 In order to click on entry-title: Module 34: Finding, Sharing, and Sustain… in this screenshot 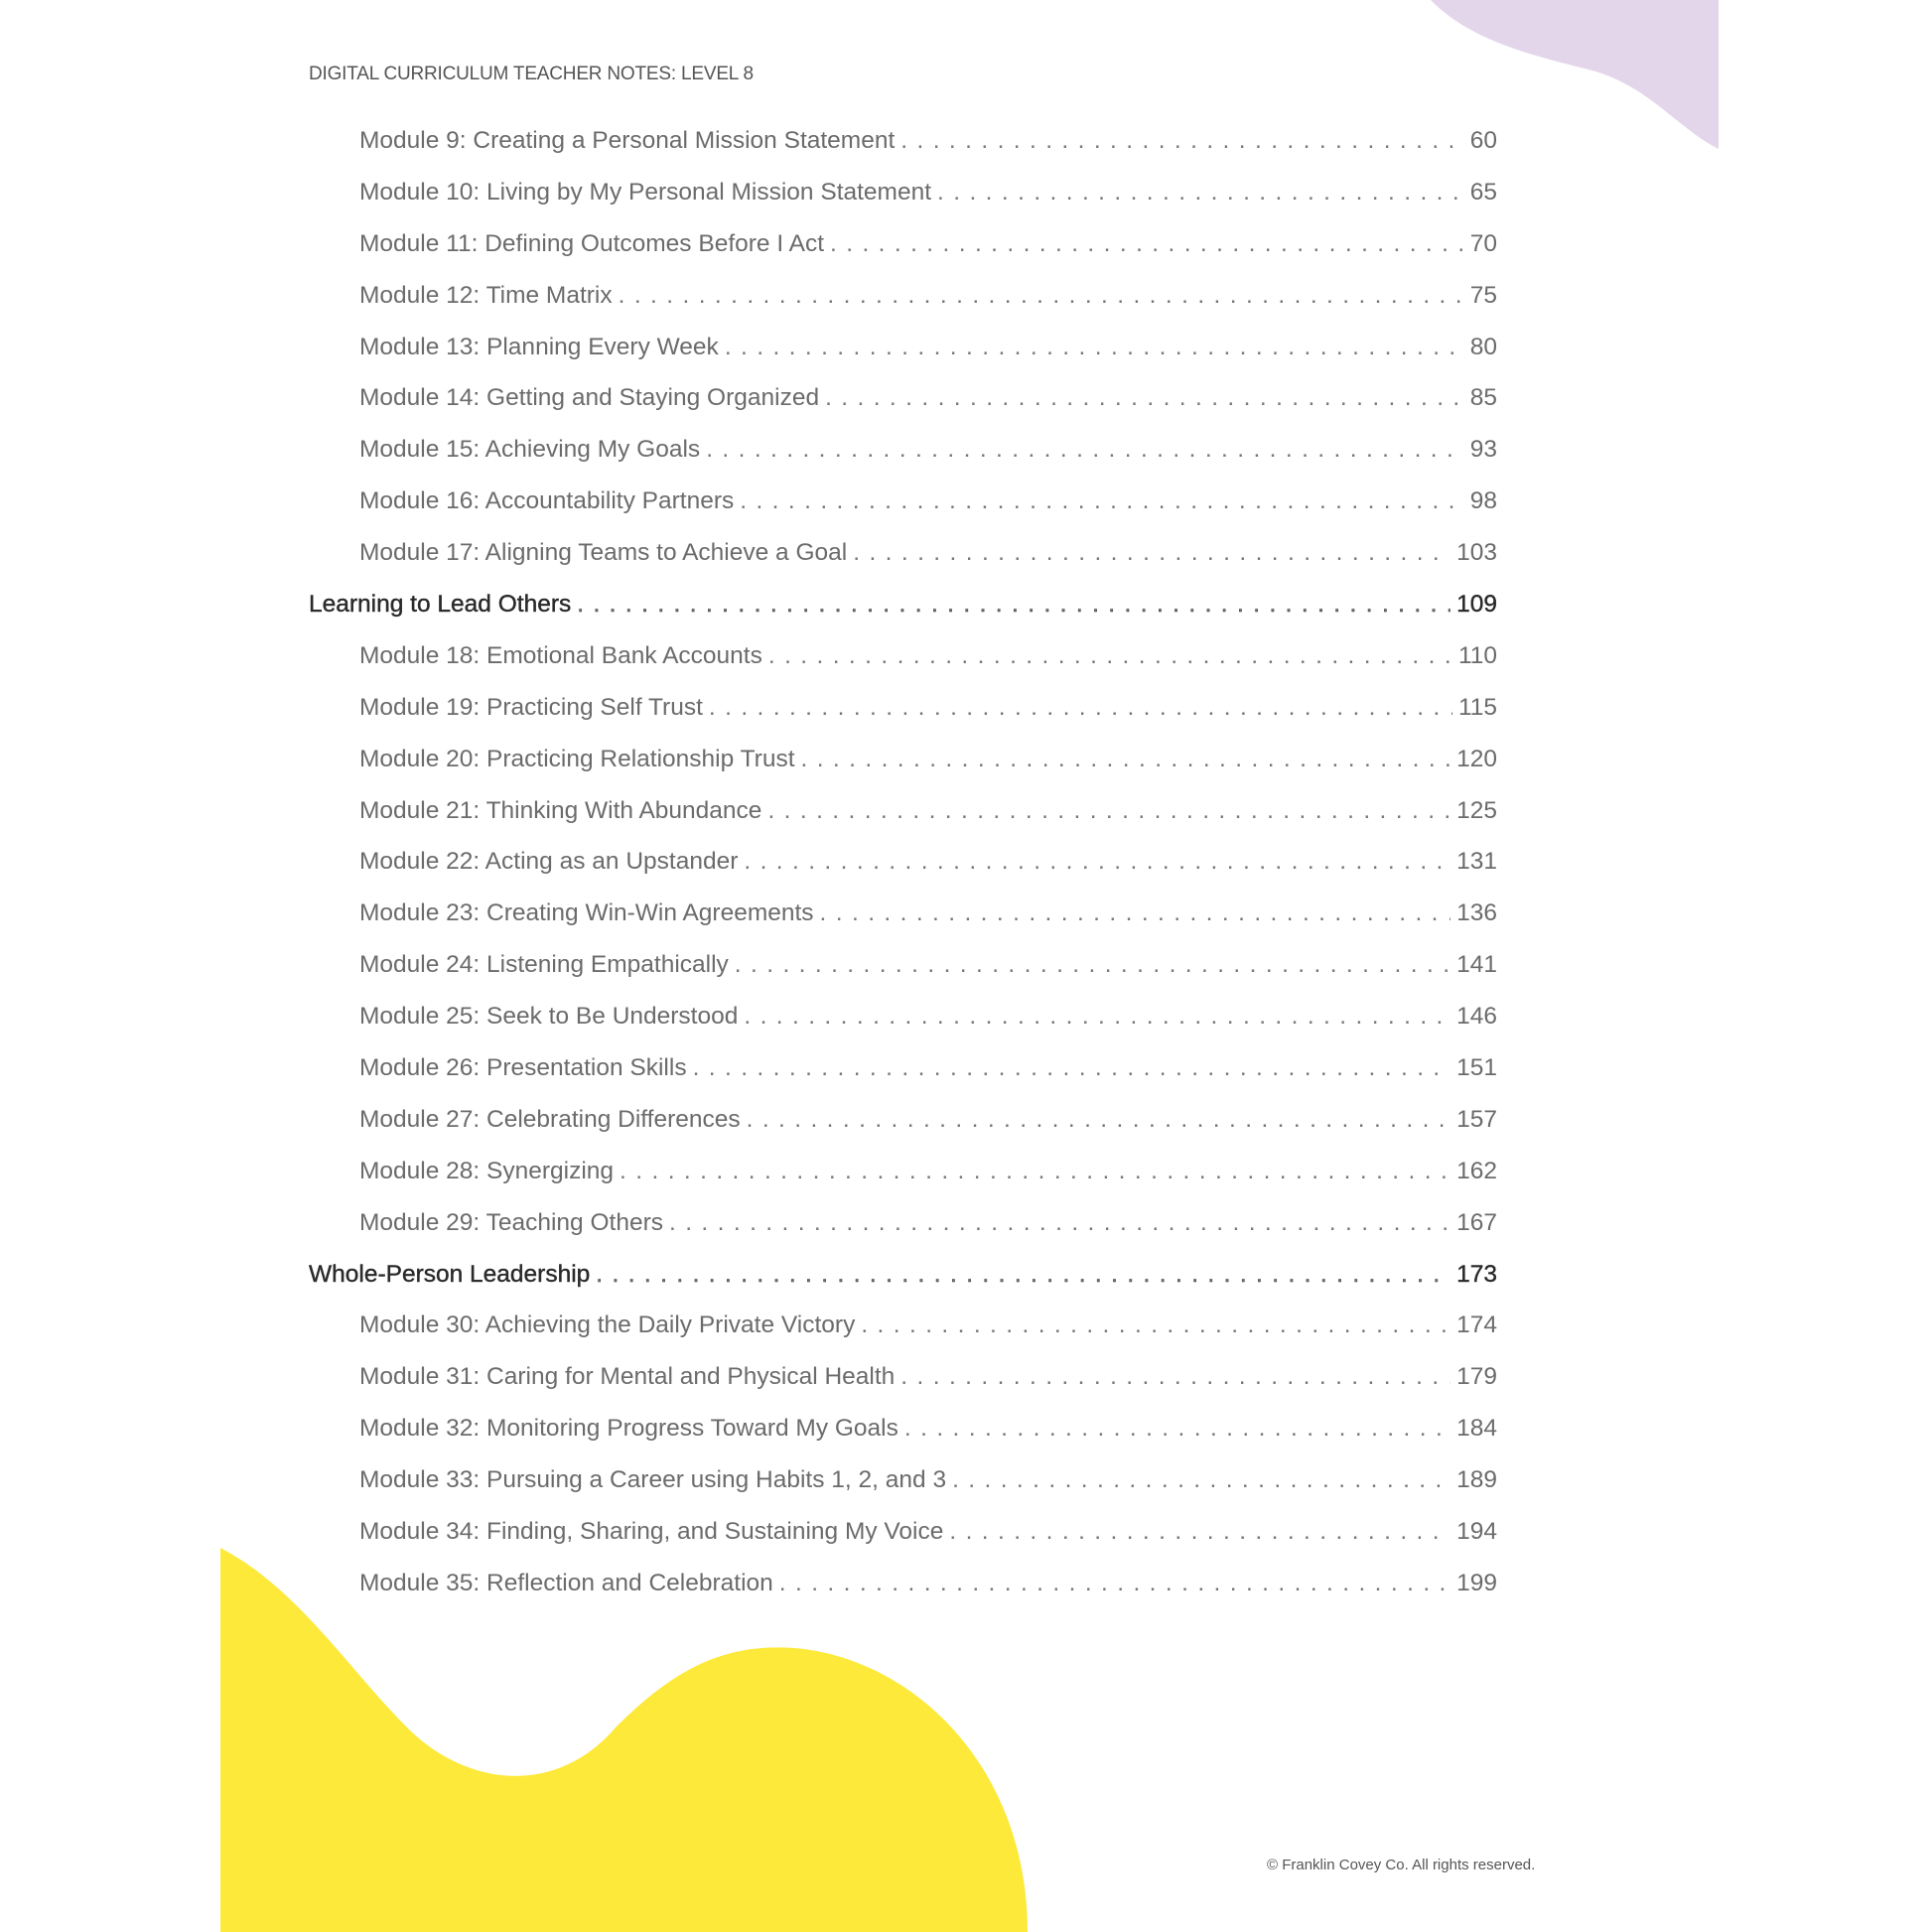, I will do `click(651, 1532)`.